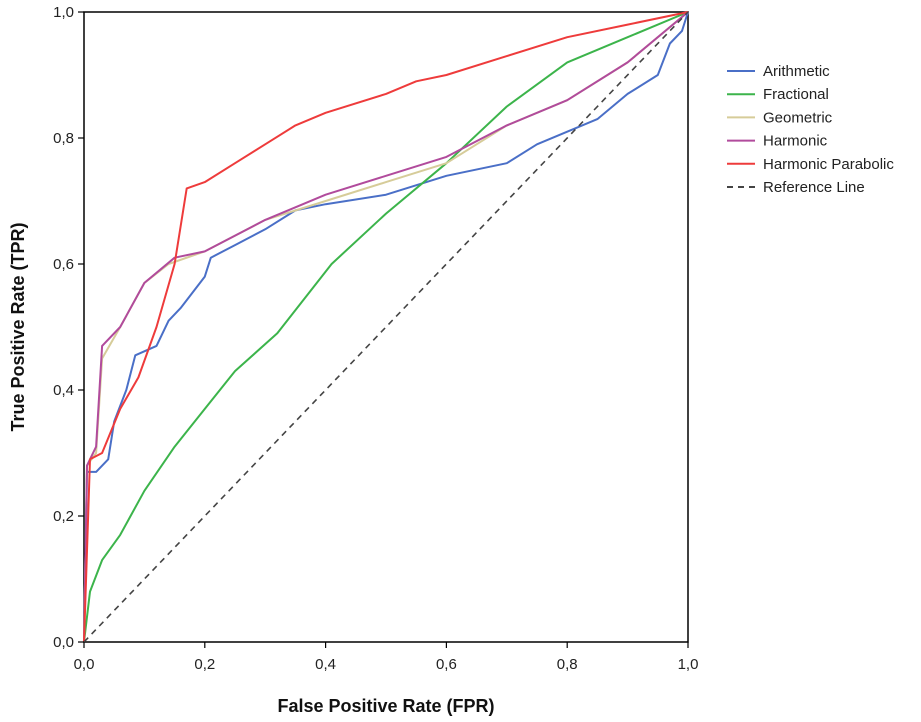  I want to click on x-tick-label: 0,2, so click(204, 664).